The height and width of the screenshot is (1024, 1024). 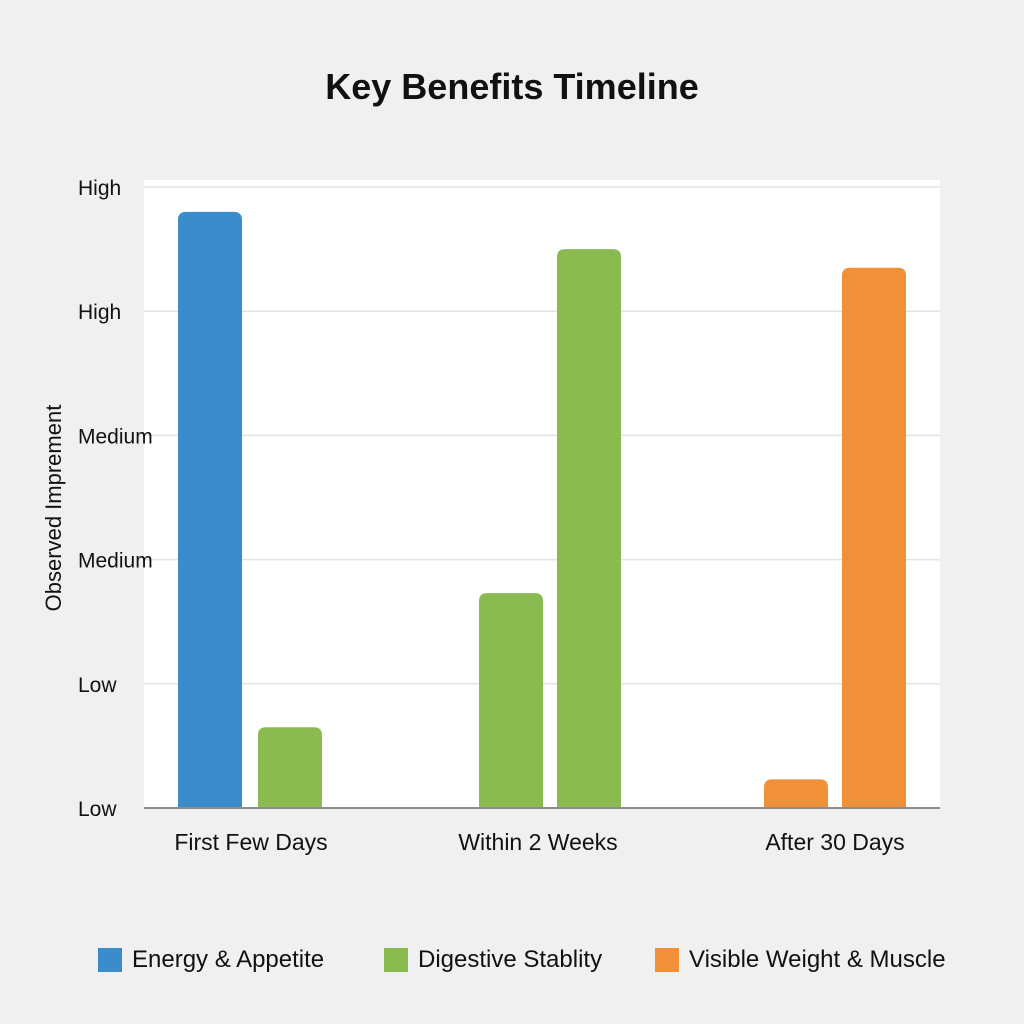 What do you see at coordinates (110, 960) in the screenshot?
I see `legend-swatch-energy-appetite` at bounding box center [110, 960].